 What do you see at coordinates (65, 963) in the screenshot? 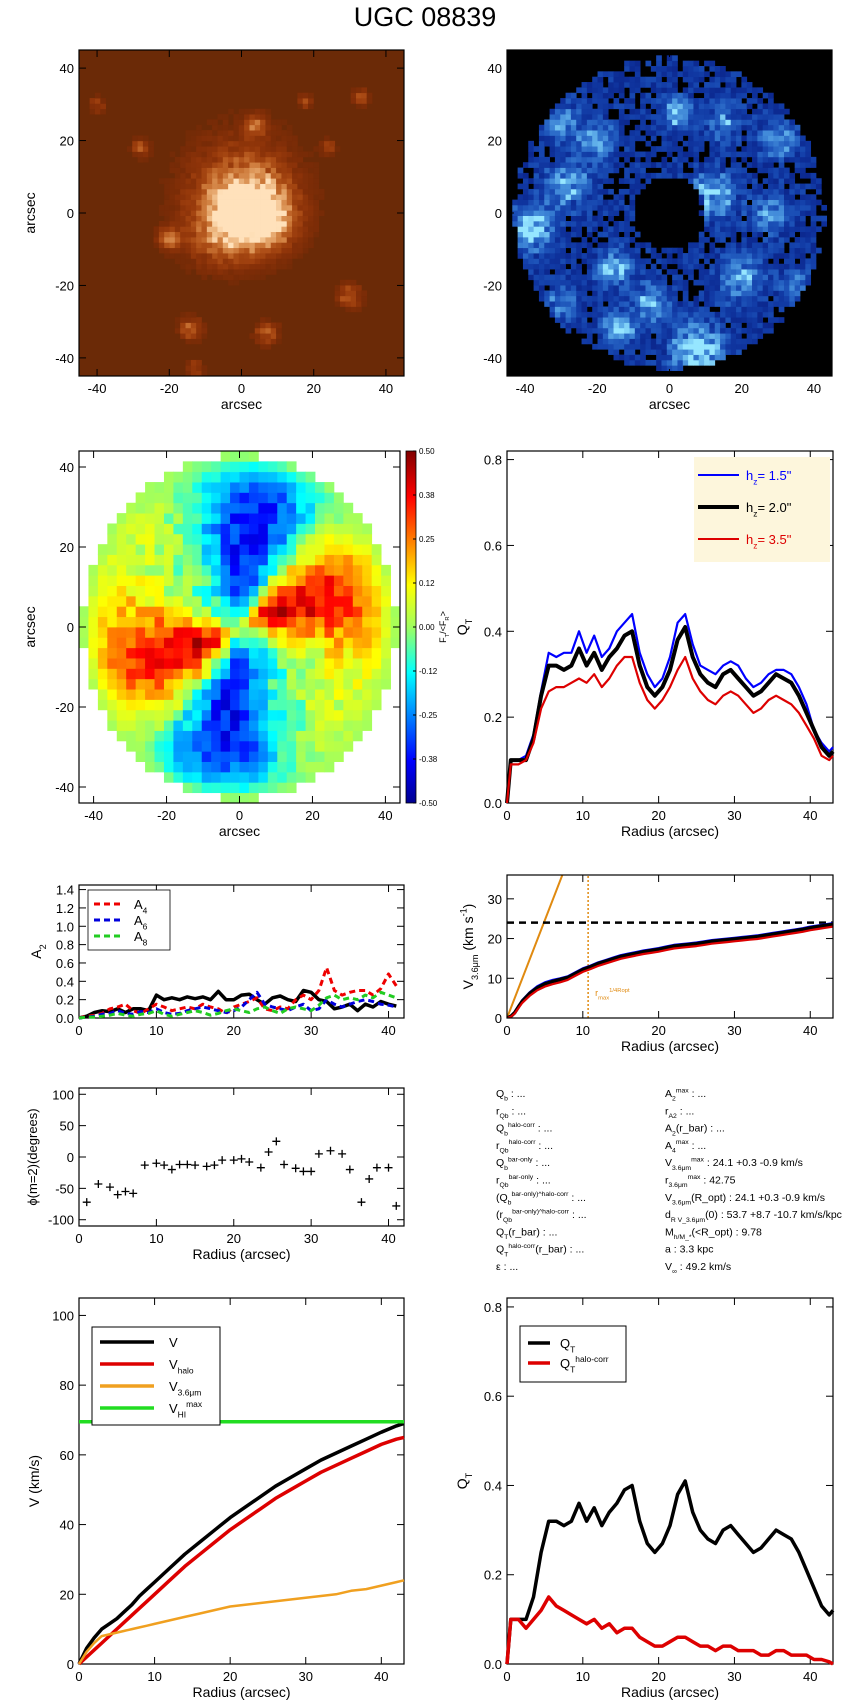
I see `y-tick-label: 0.6` at bounding box center [65, 963].